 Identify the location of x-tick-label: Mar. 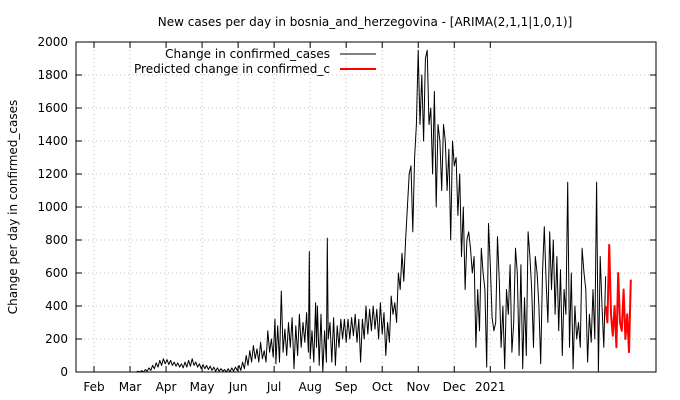
(130, 387).